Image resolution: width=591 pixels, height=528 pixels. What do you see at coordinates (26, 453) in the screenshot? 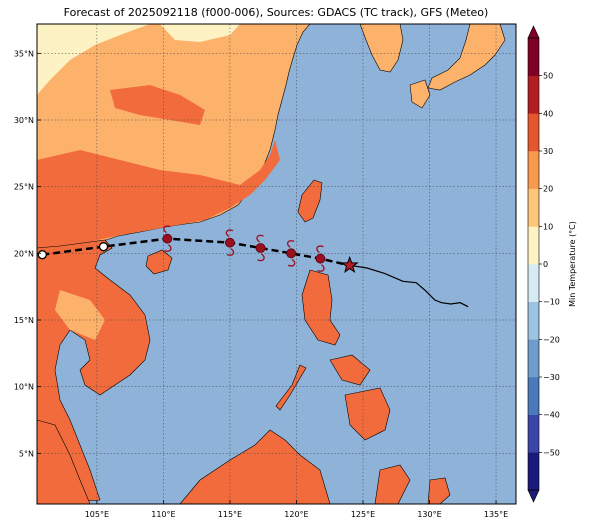
I see `lat-tick-label: 5°N` at bounding box center [26, 453].